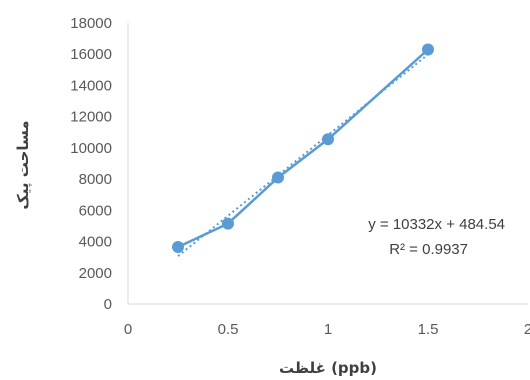 This screenshot has height=380, width=530. Describe the element at coordinates (436, 224) in the screenshot. I see `trendline-equation: y = 10332x + 484.54` at that location.